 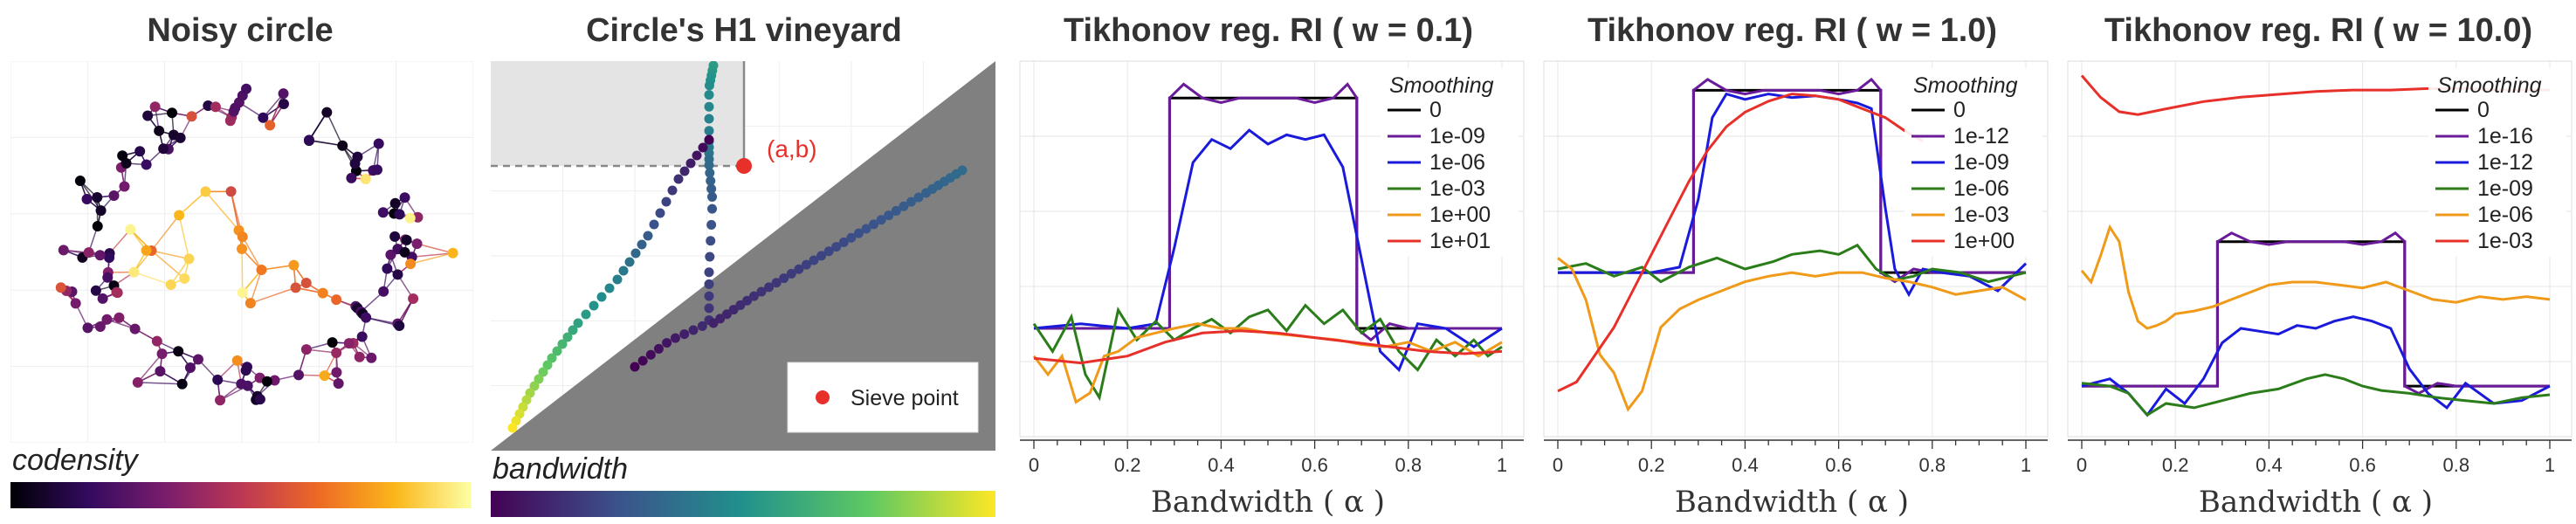 I want to click on legend-label: 1e-09, so click(x=1457, y=136).